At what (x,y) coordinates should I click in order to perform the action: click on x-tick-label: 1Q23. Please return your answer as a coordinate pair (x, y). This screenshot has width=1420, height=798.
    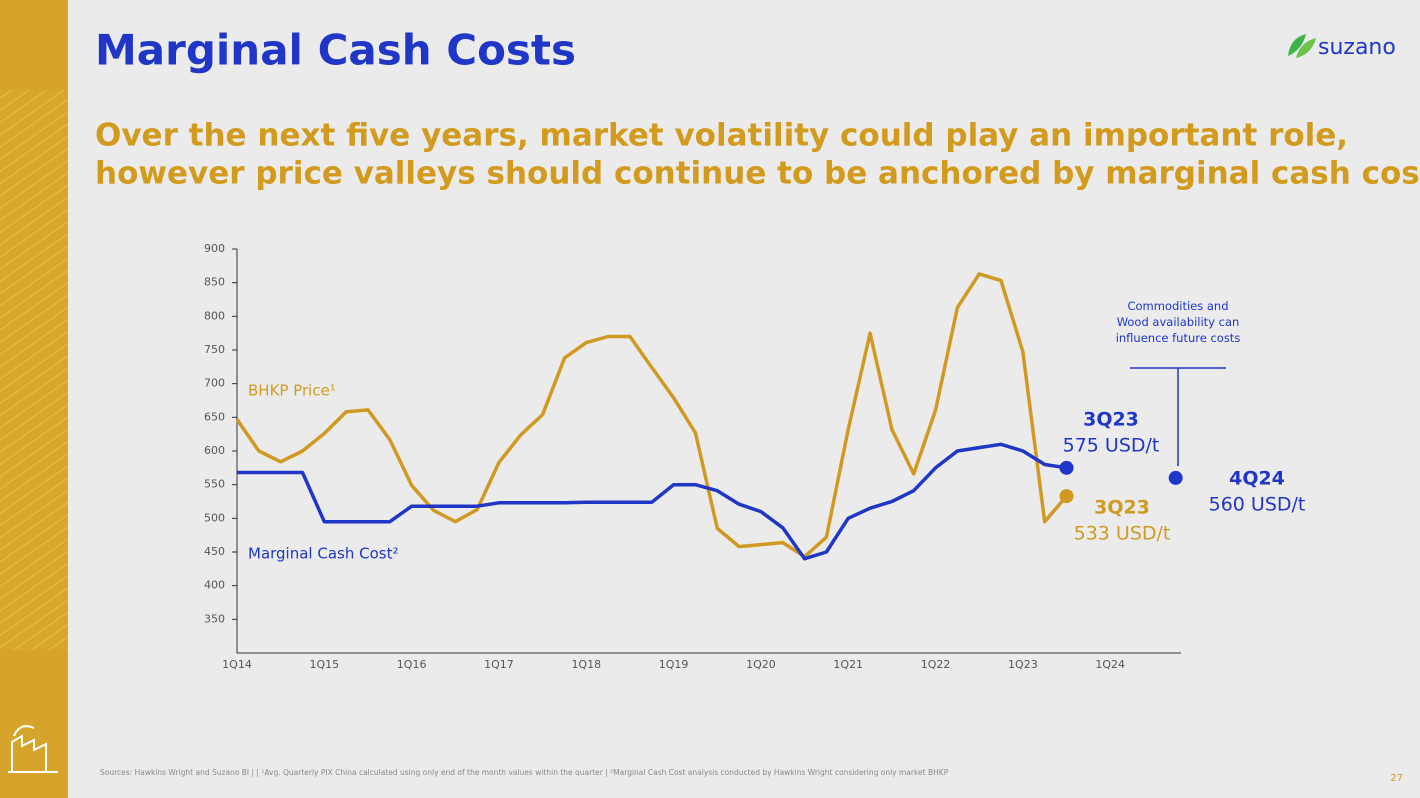
    Looking at the image, I should click on (1023, 664).